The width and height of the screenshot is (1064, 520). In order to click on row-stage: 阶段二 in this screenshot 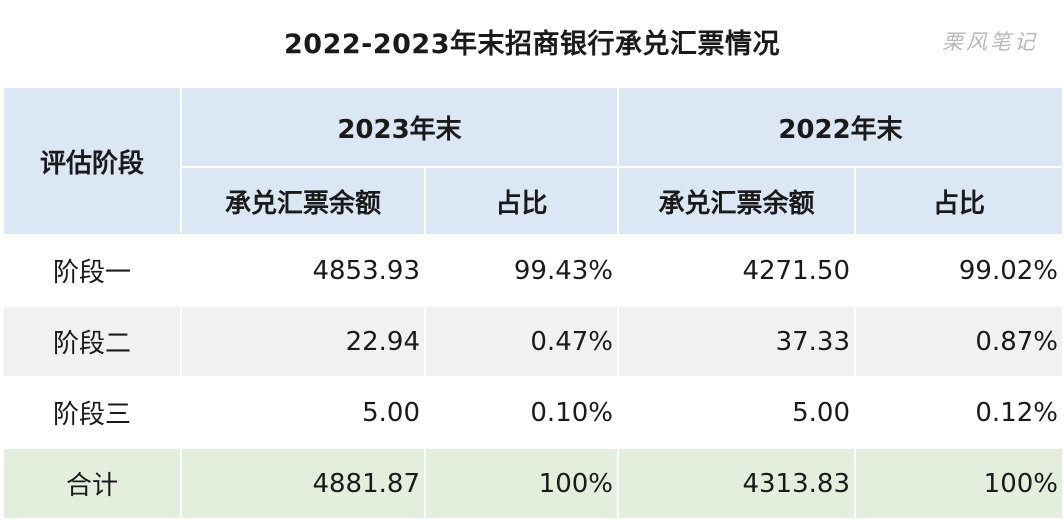, I will do `click(92, 341)`.